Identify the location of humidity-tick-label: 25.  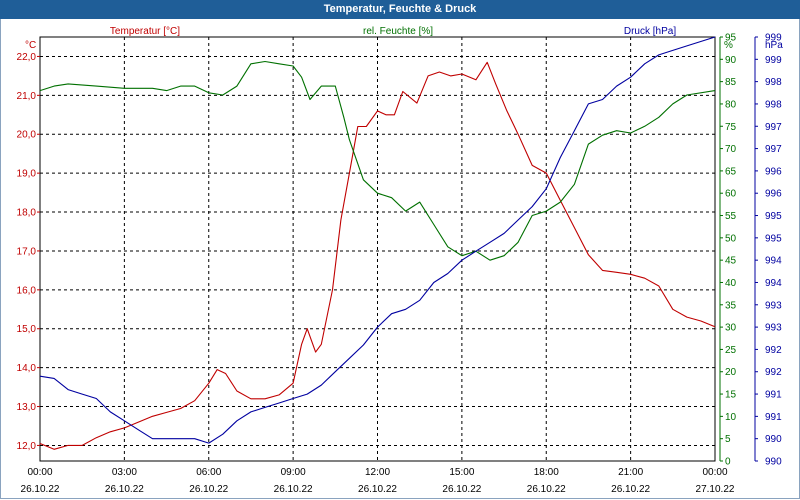
(731, 350).